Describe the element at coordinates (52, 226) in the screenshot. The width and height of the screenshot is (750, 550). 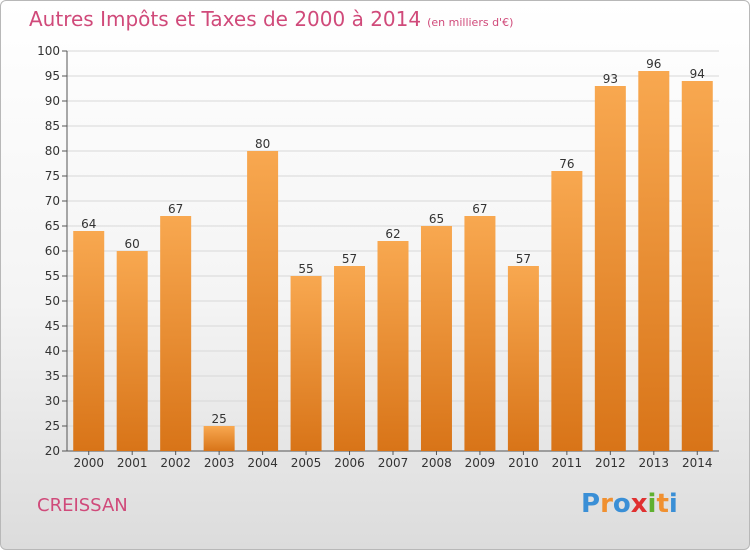
I see `y-tick-label: 65` at that location.